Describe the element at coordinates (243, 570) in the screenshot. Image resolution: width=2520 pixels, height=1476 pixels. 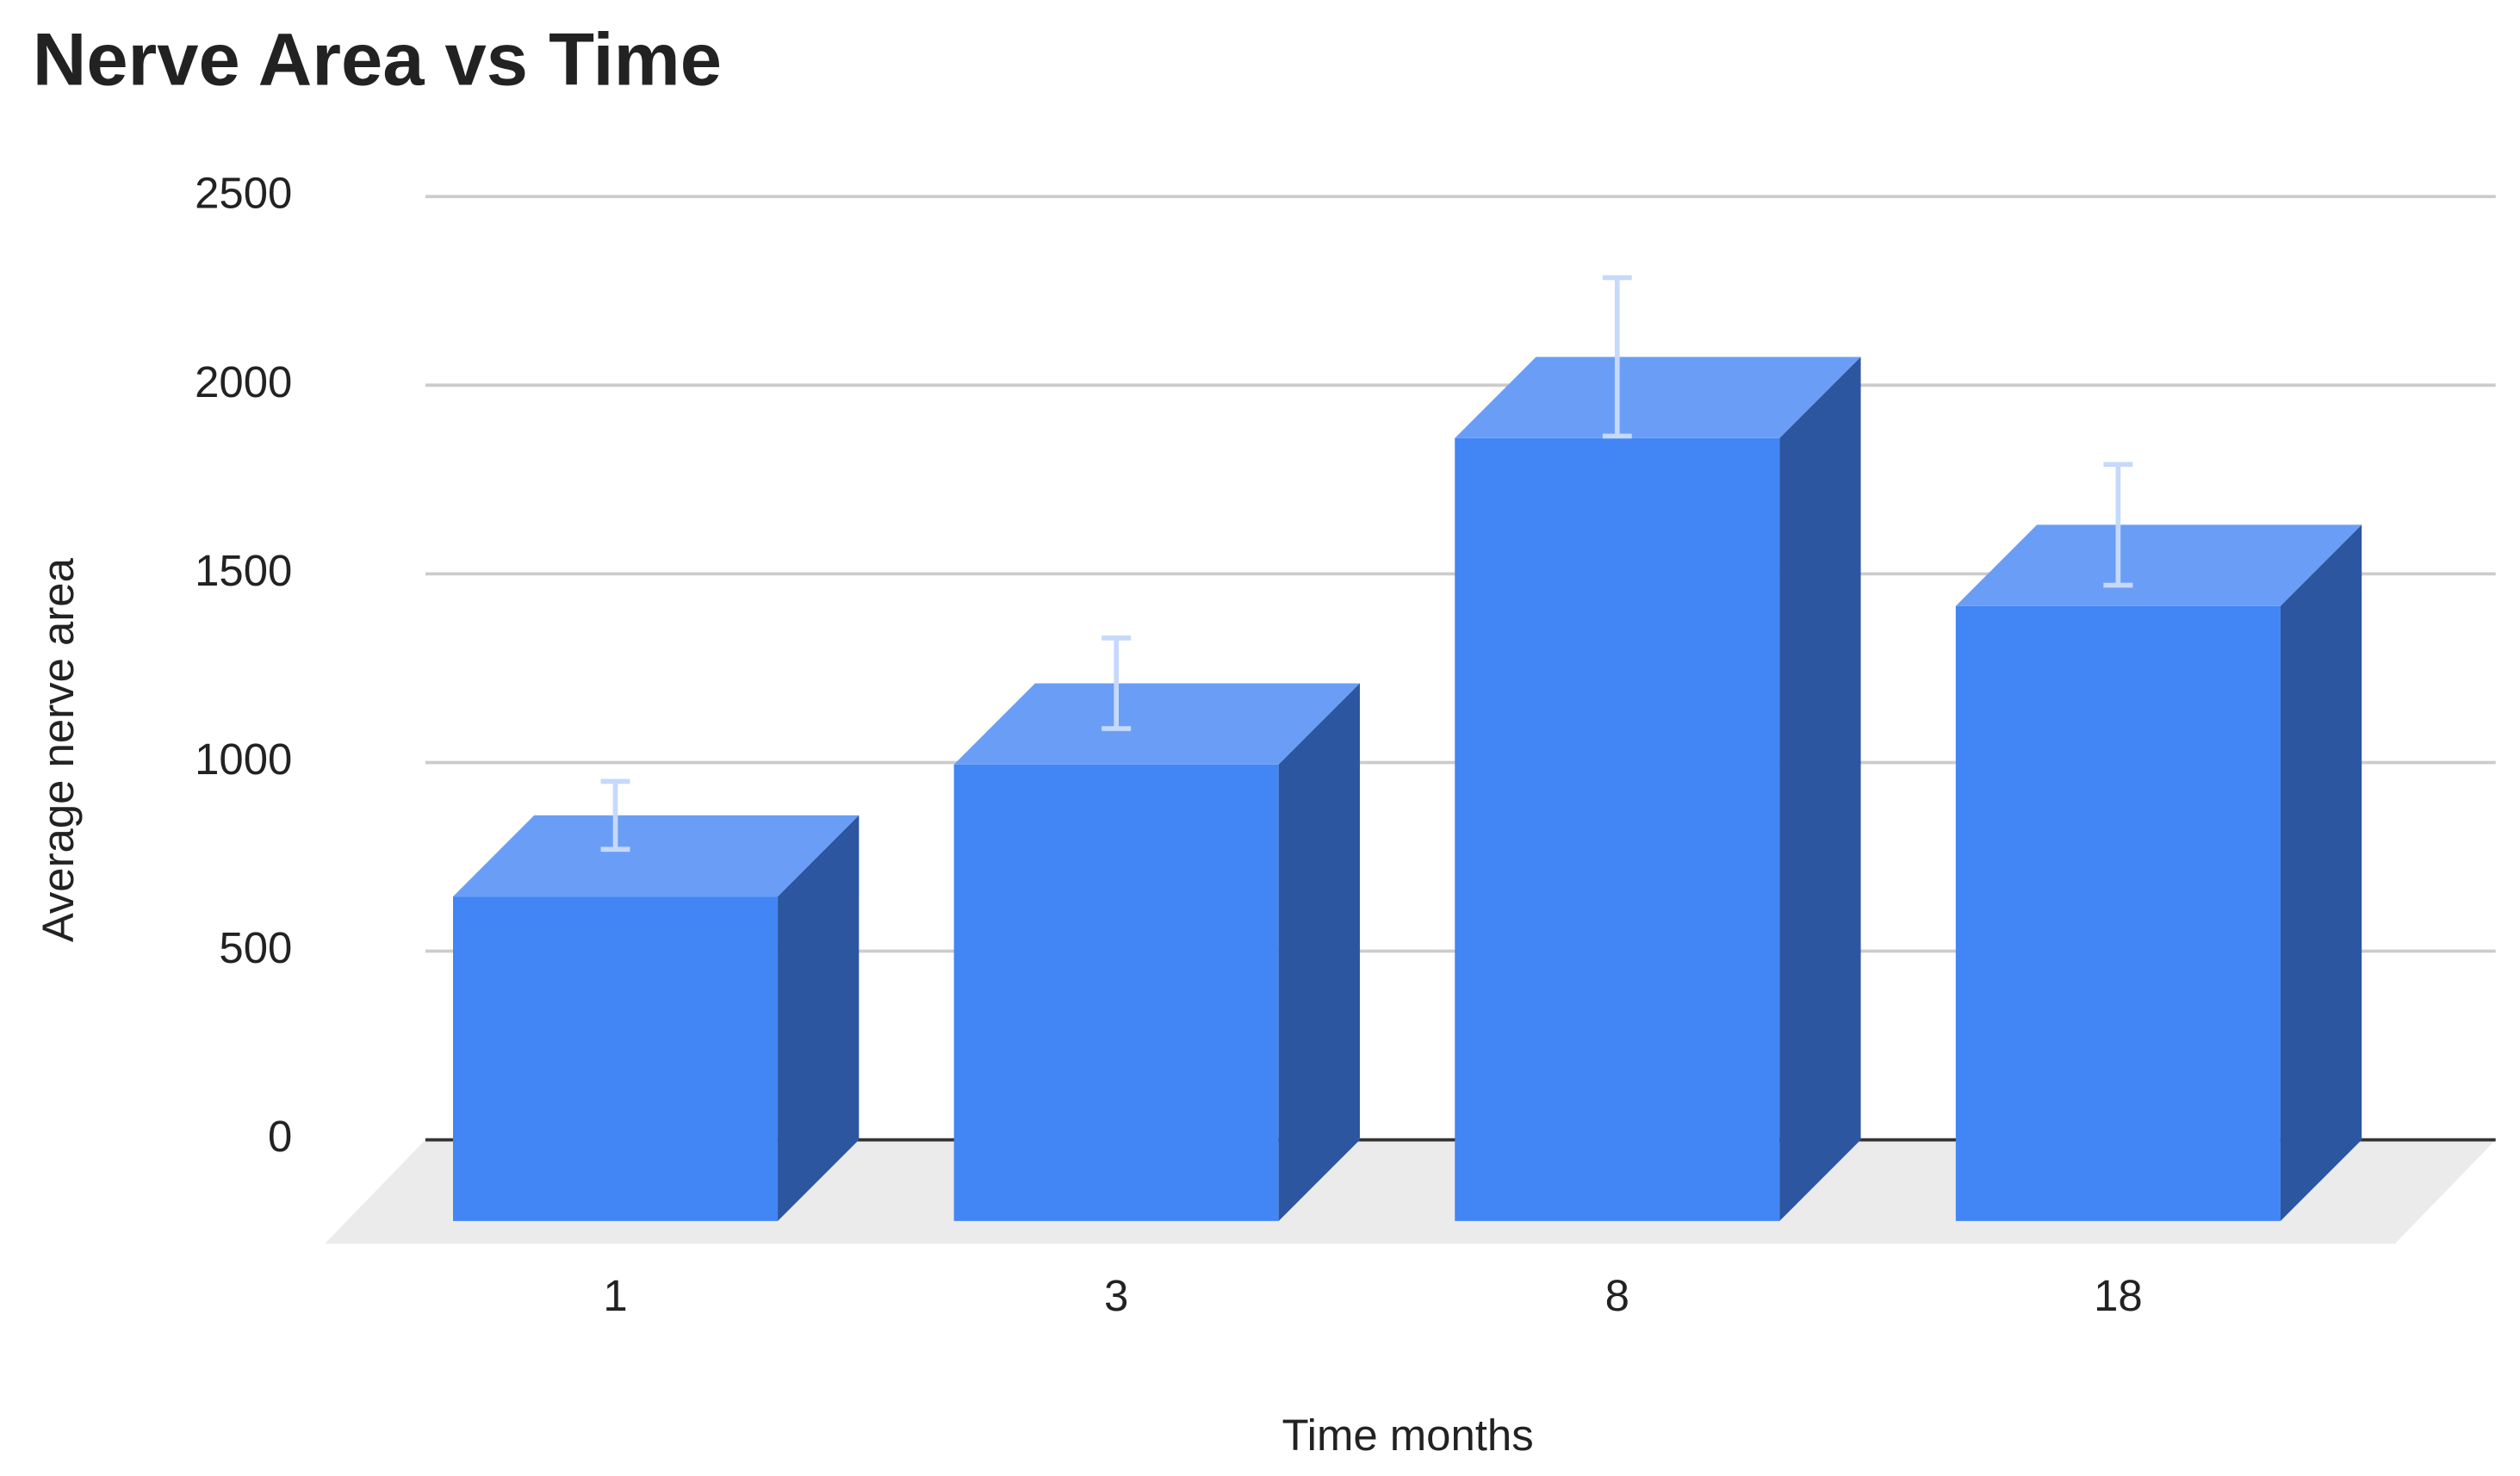
I see `y-tick-label: 1500` at that location.